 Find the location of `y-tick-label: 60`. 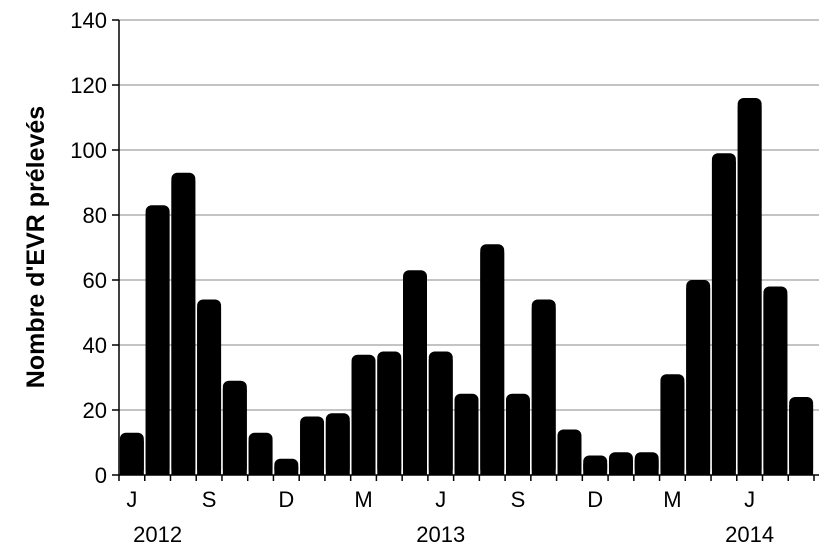

y-tick-label: 60 is located at coordinates (95, 280).